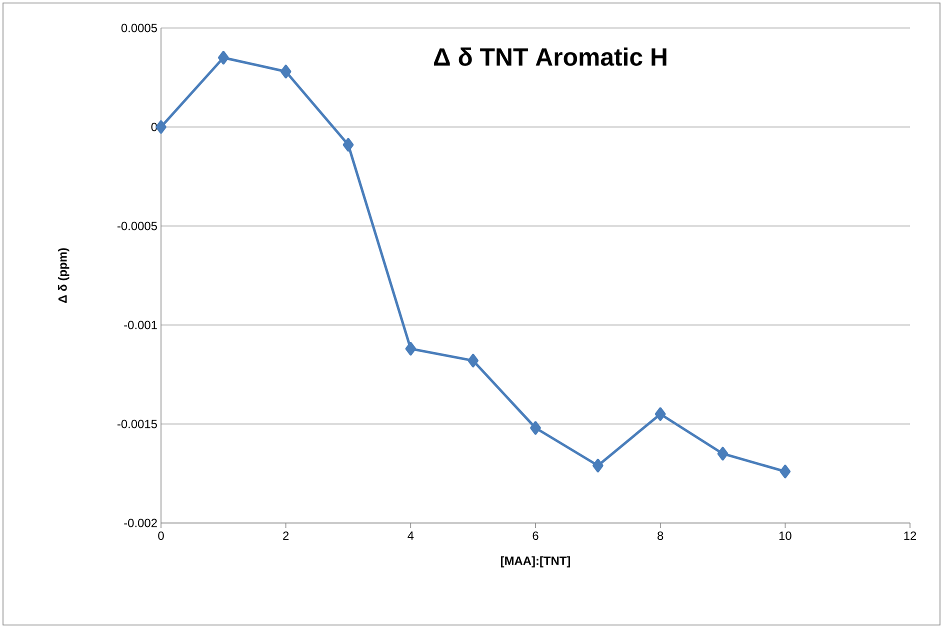 This screenshot has width=943, height=628. I want to click on y-axis-title: Δ δ (ppm), so click(64, 275).